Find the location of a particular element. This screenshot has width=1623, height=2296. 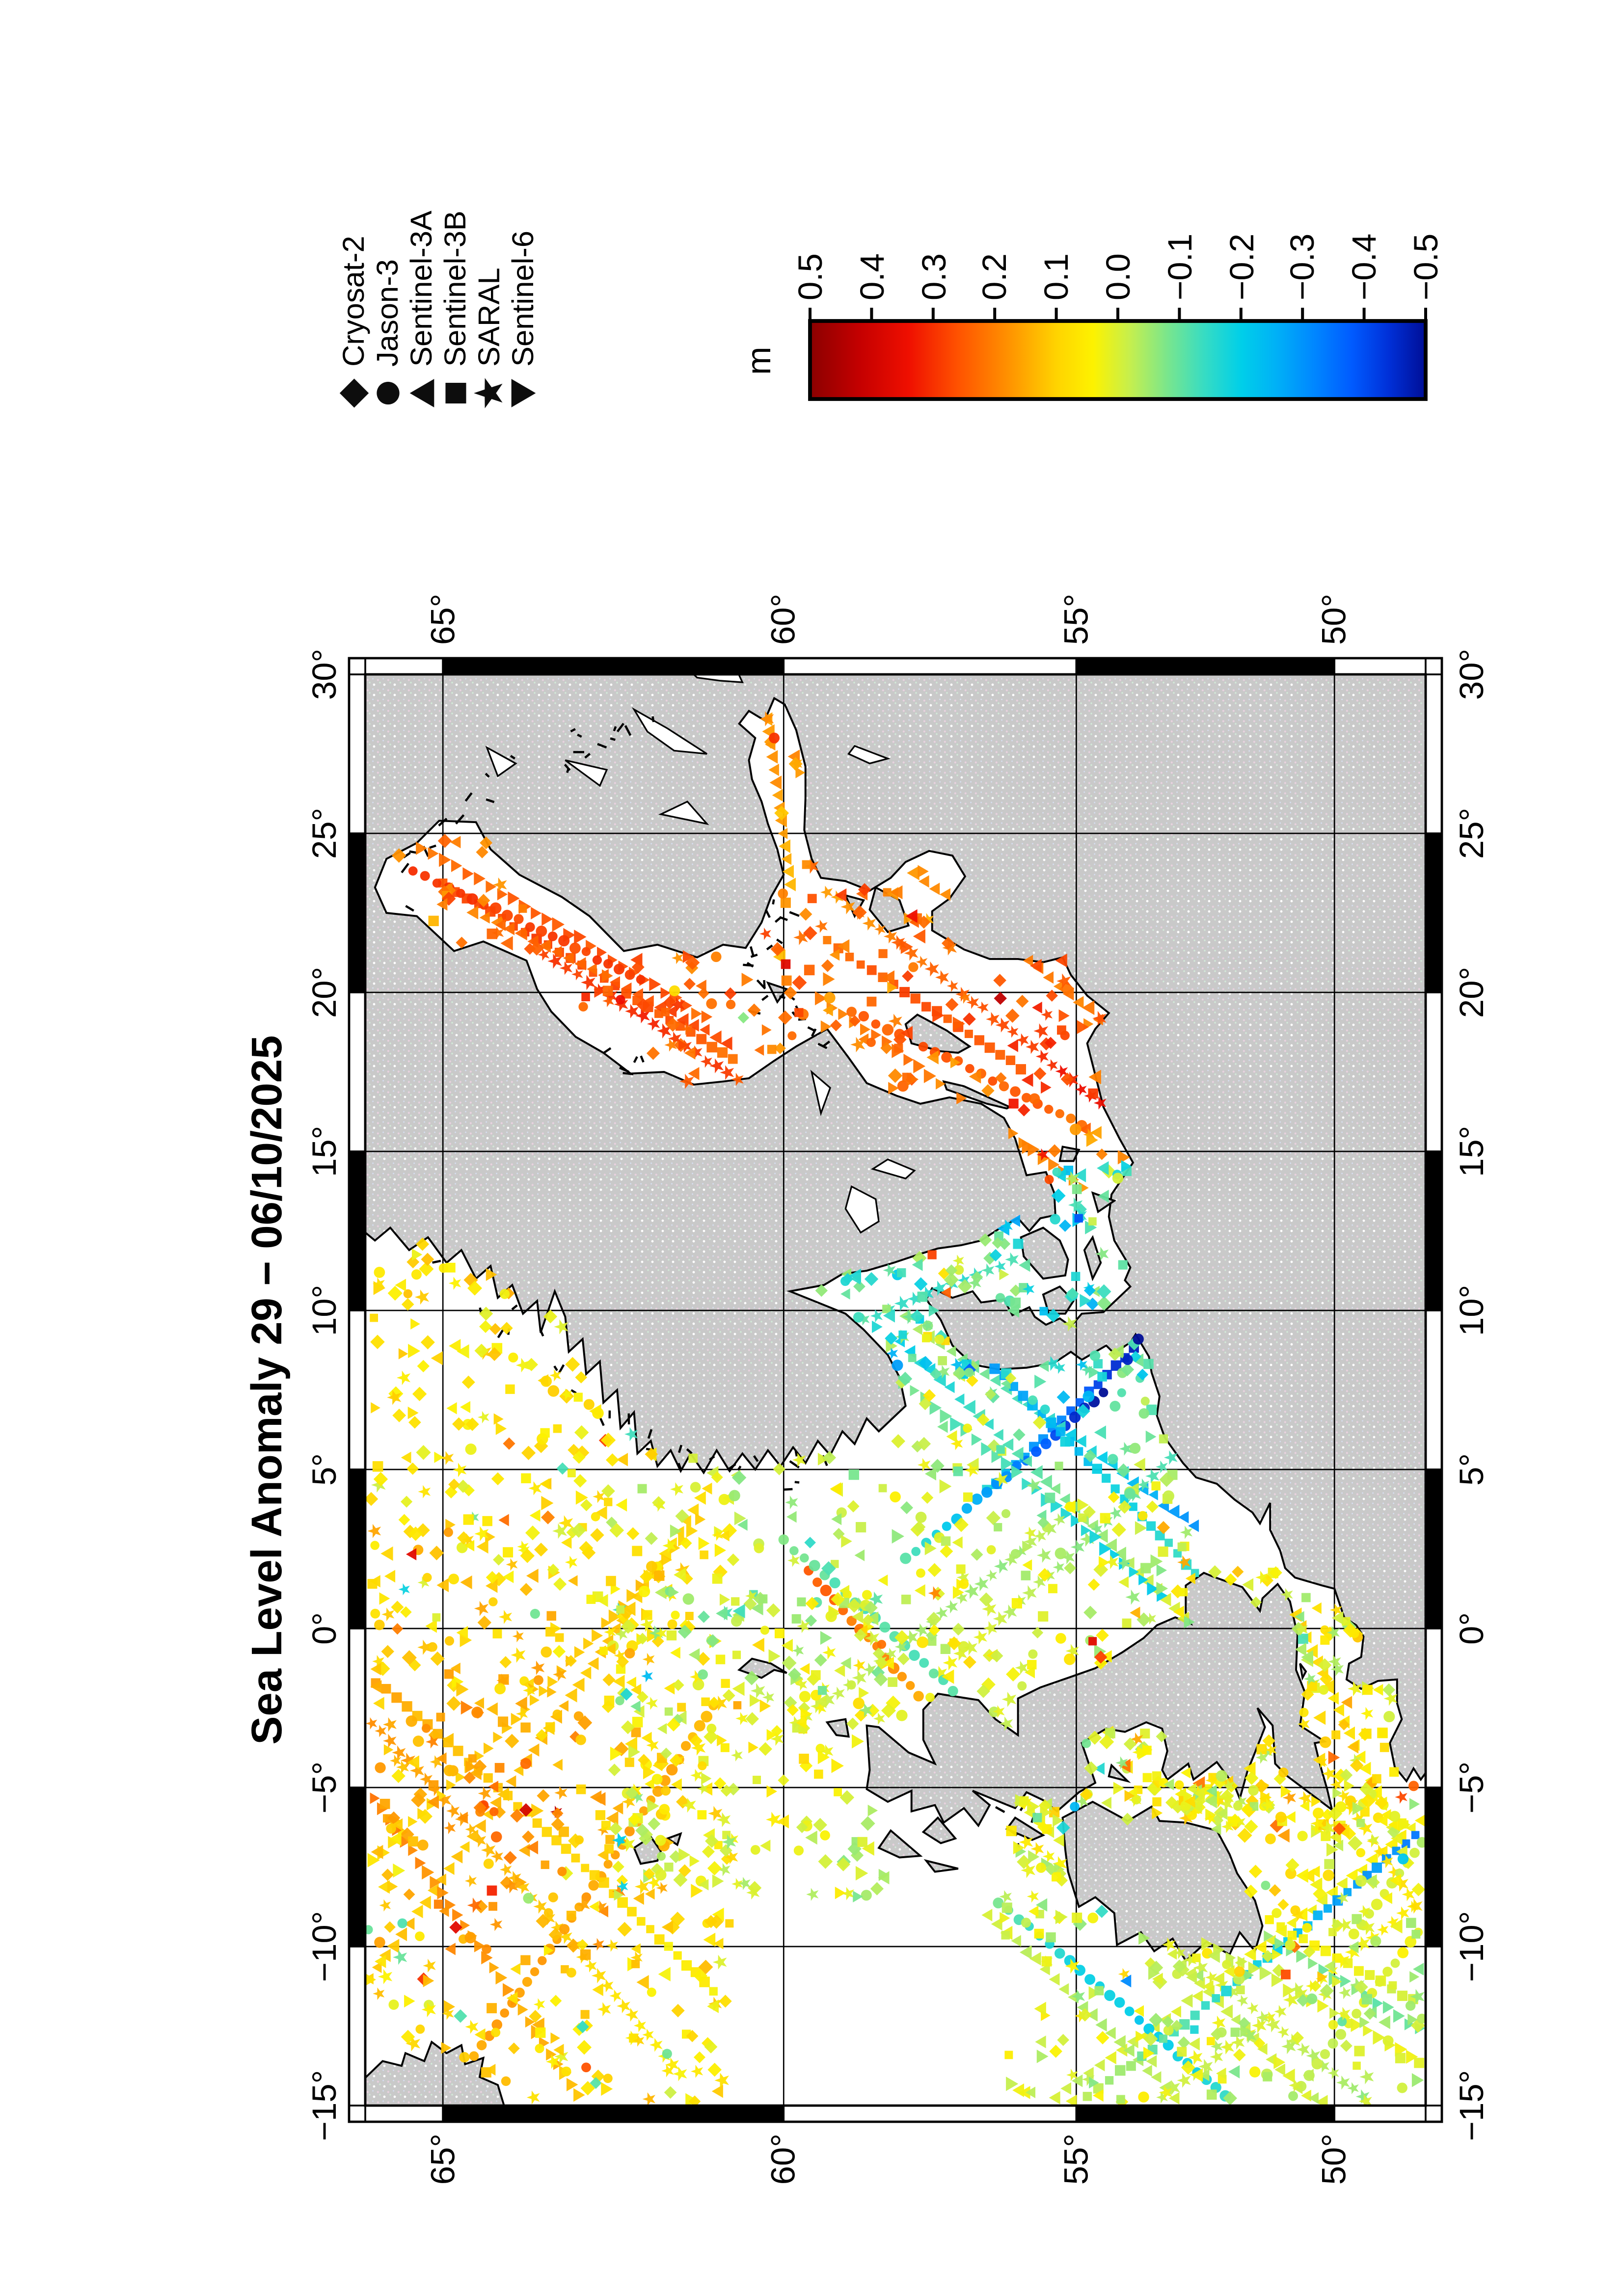

axis-label-lon-bottom: 25° is located at coordinates (1471, 833).